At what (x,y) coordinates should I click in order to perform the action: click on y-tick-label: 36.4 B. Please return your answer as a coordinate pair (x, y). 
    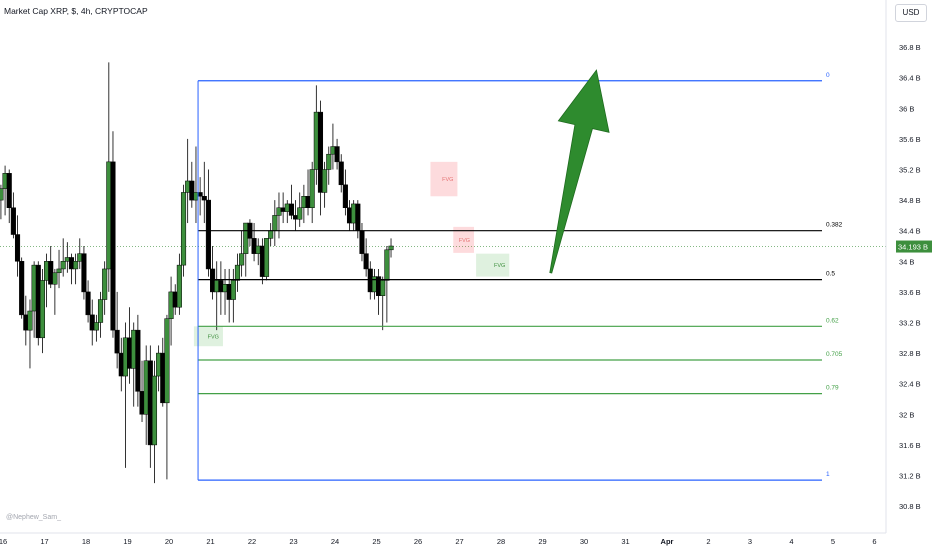
    Looking at the image, I should click on (910, 78).